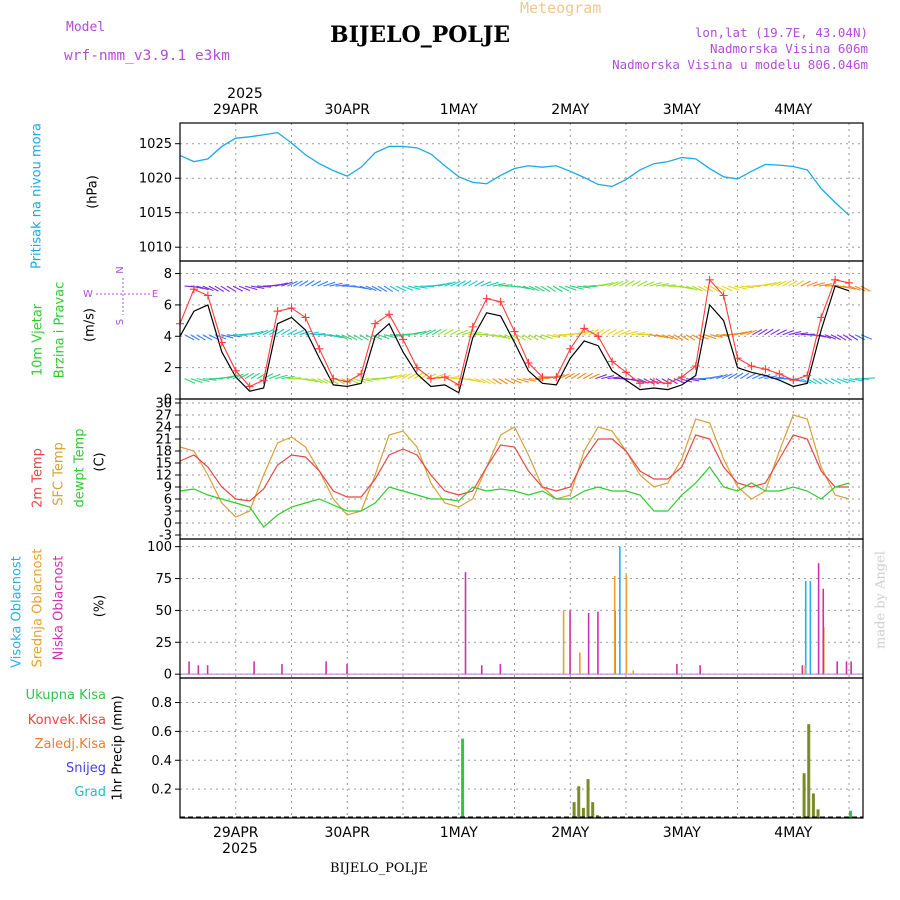 The height and width of the screenshot is (900, 900). I want to click on y-tick-label: 3, so click(168, 512).